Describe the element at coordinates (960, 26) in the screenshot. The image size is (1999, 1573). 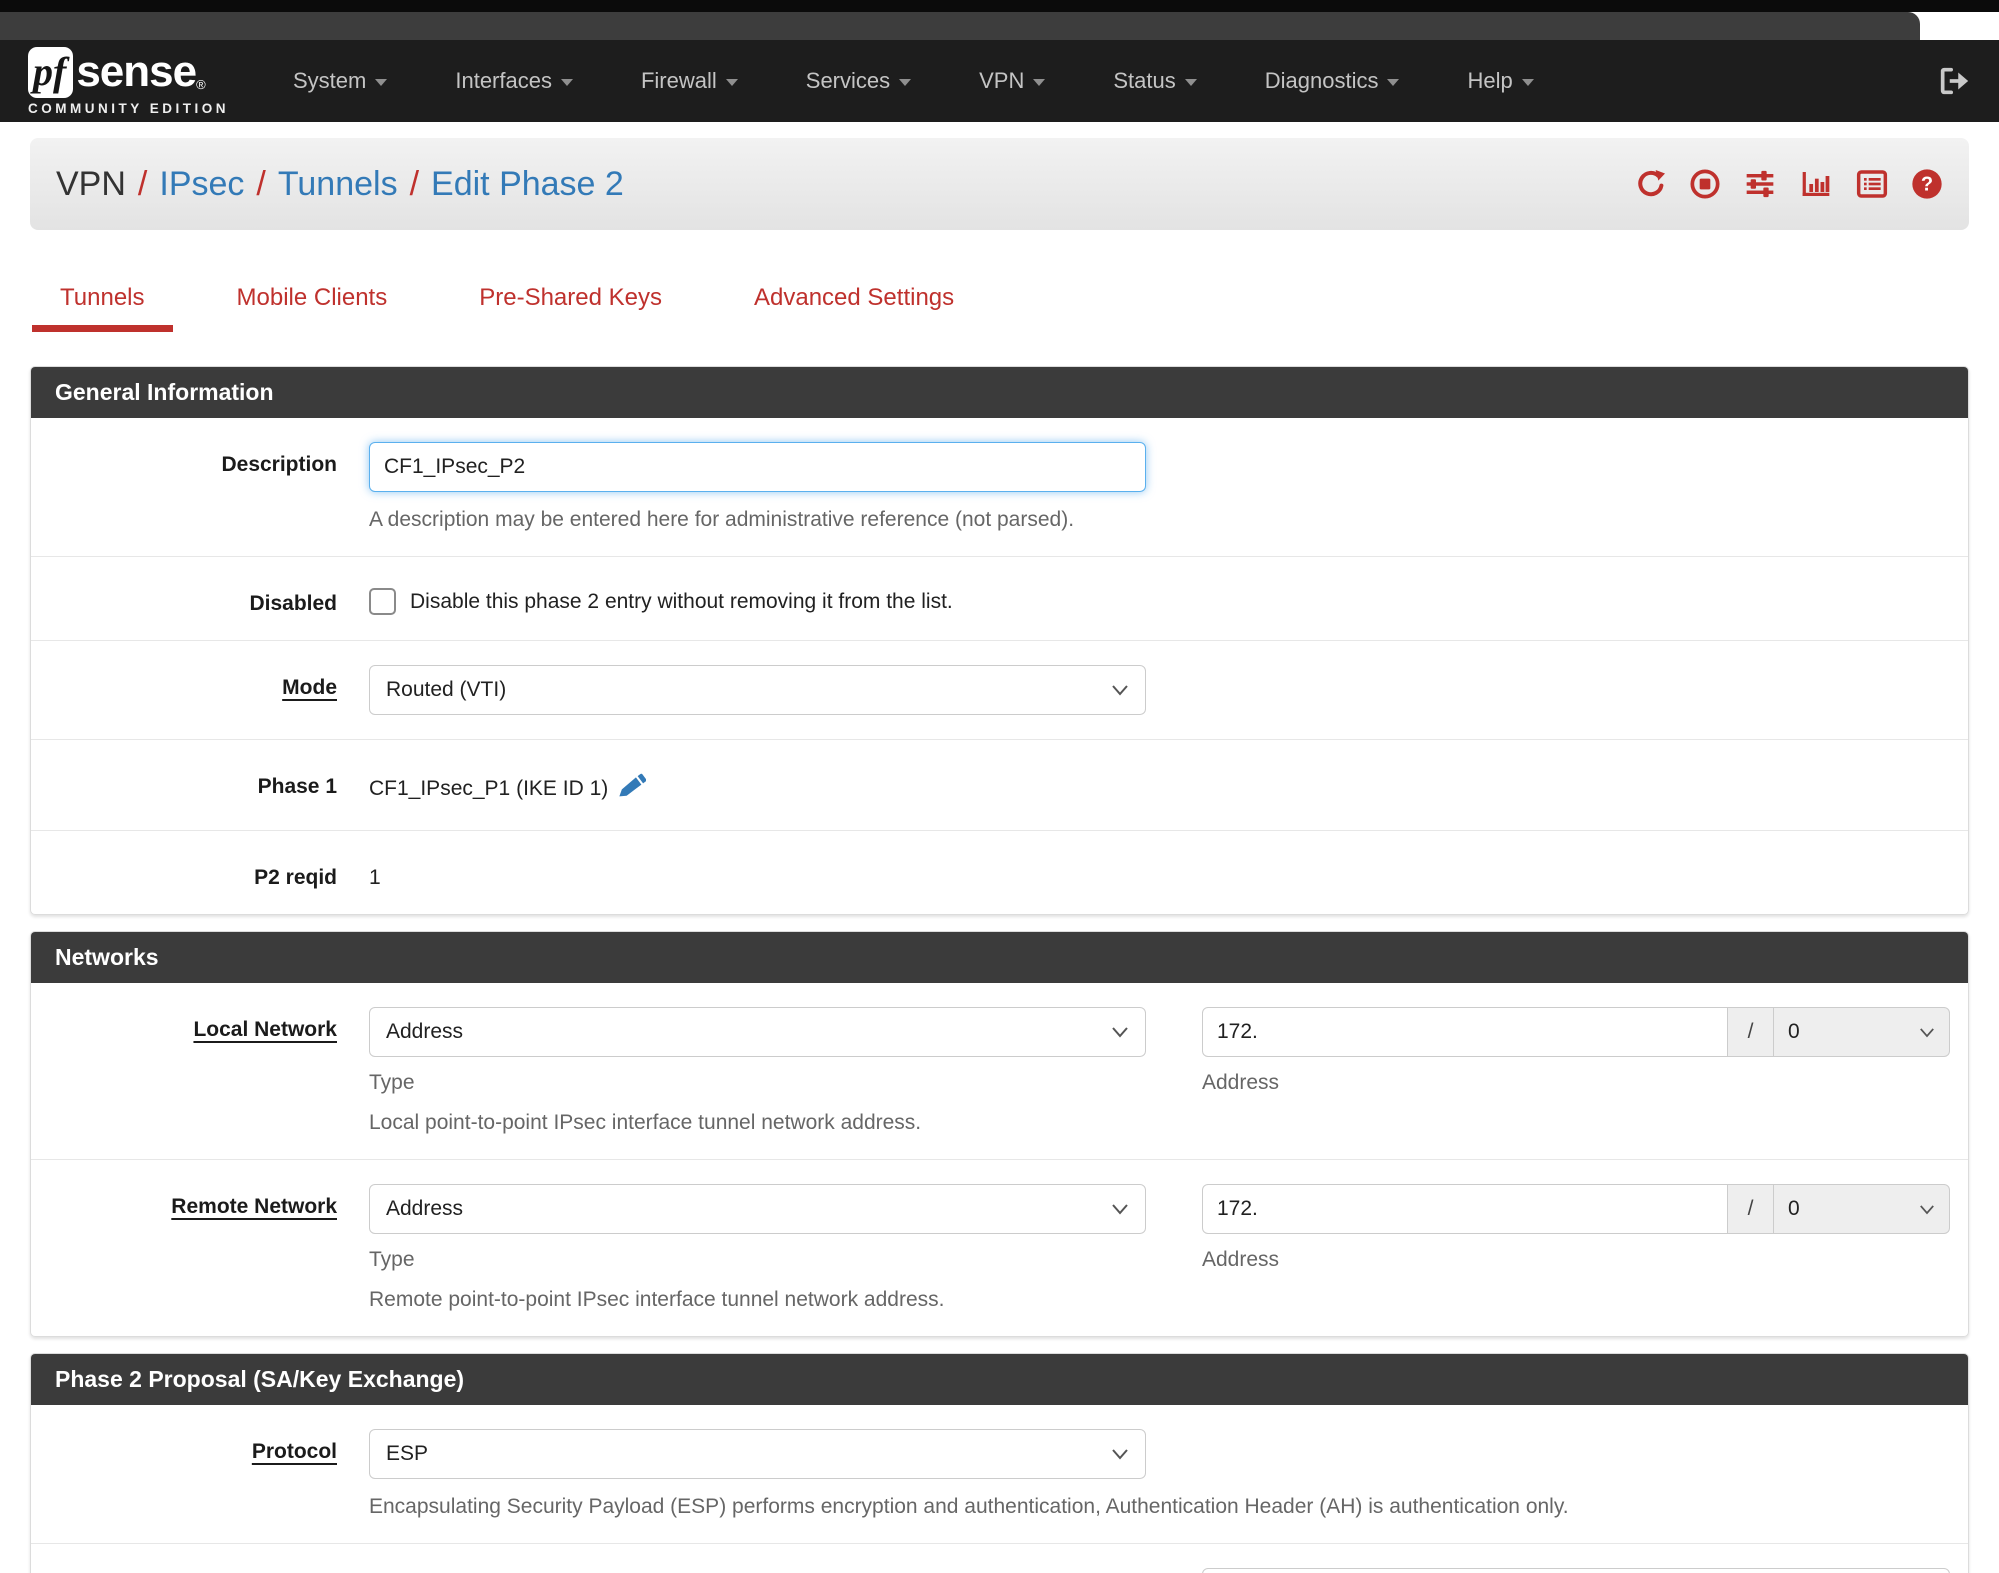
I see `top-strip` at that location.